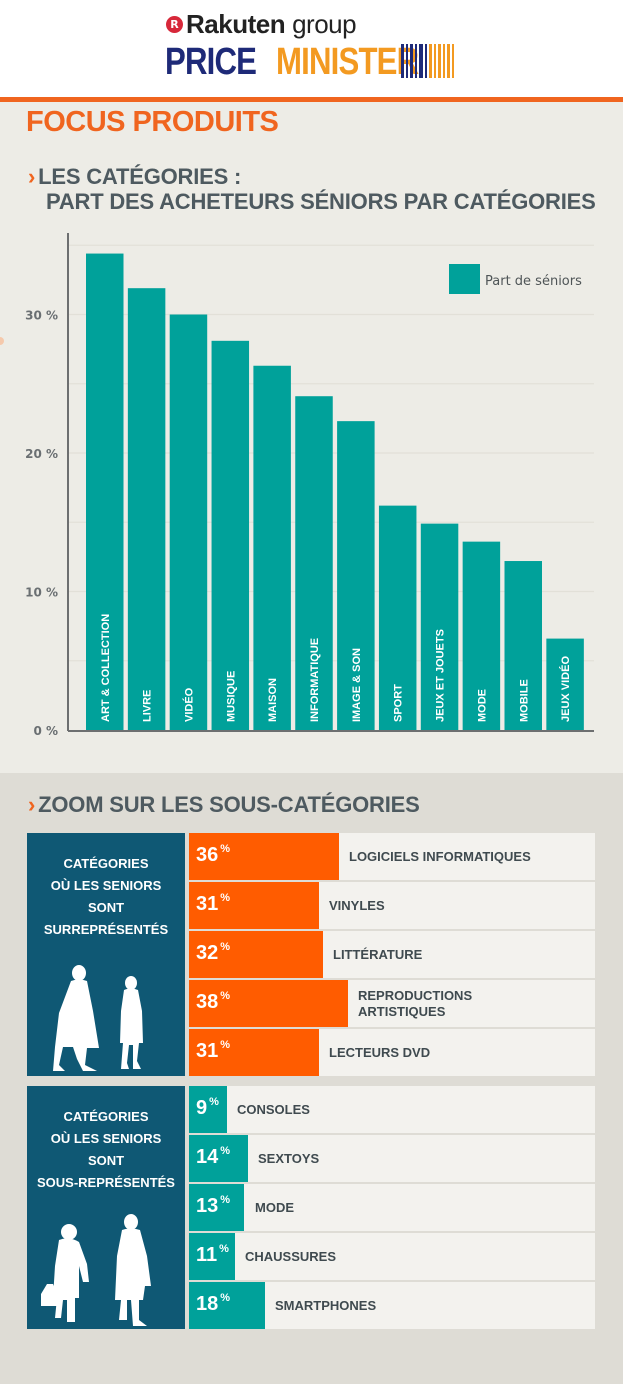 Image resolution: width=623 pixels, height=1384 pixels. What do you see at coordinates (213, 1303) in the screenshot?
I see `share-value: 18%` at bounding box center [213, 1303].